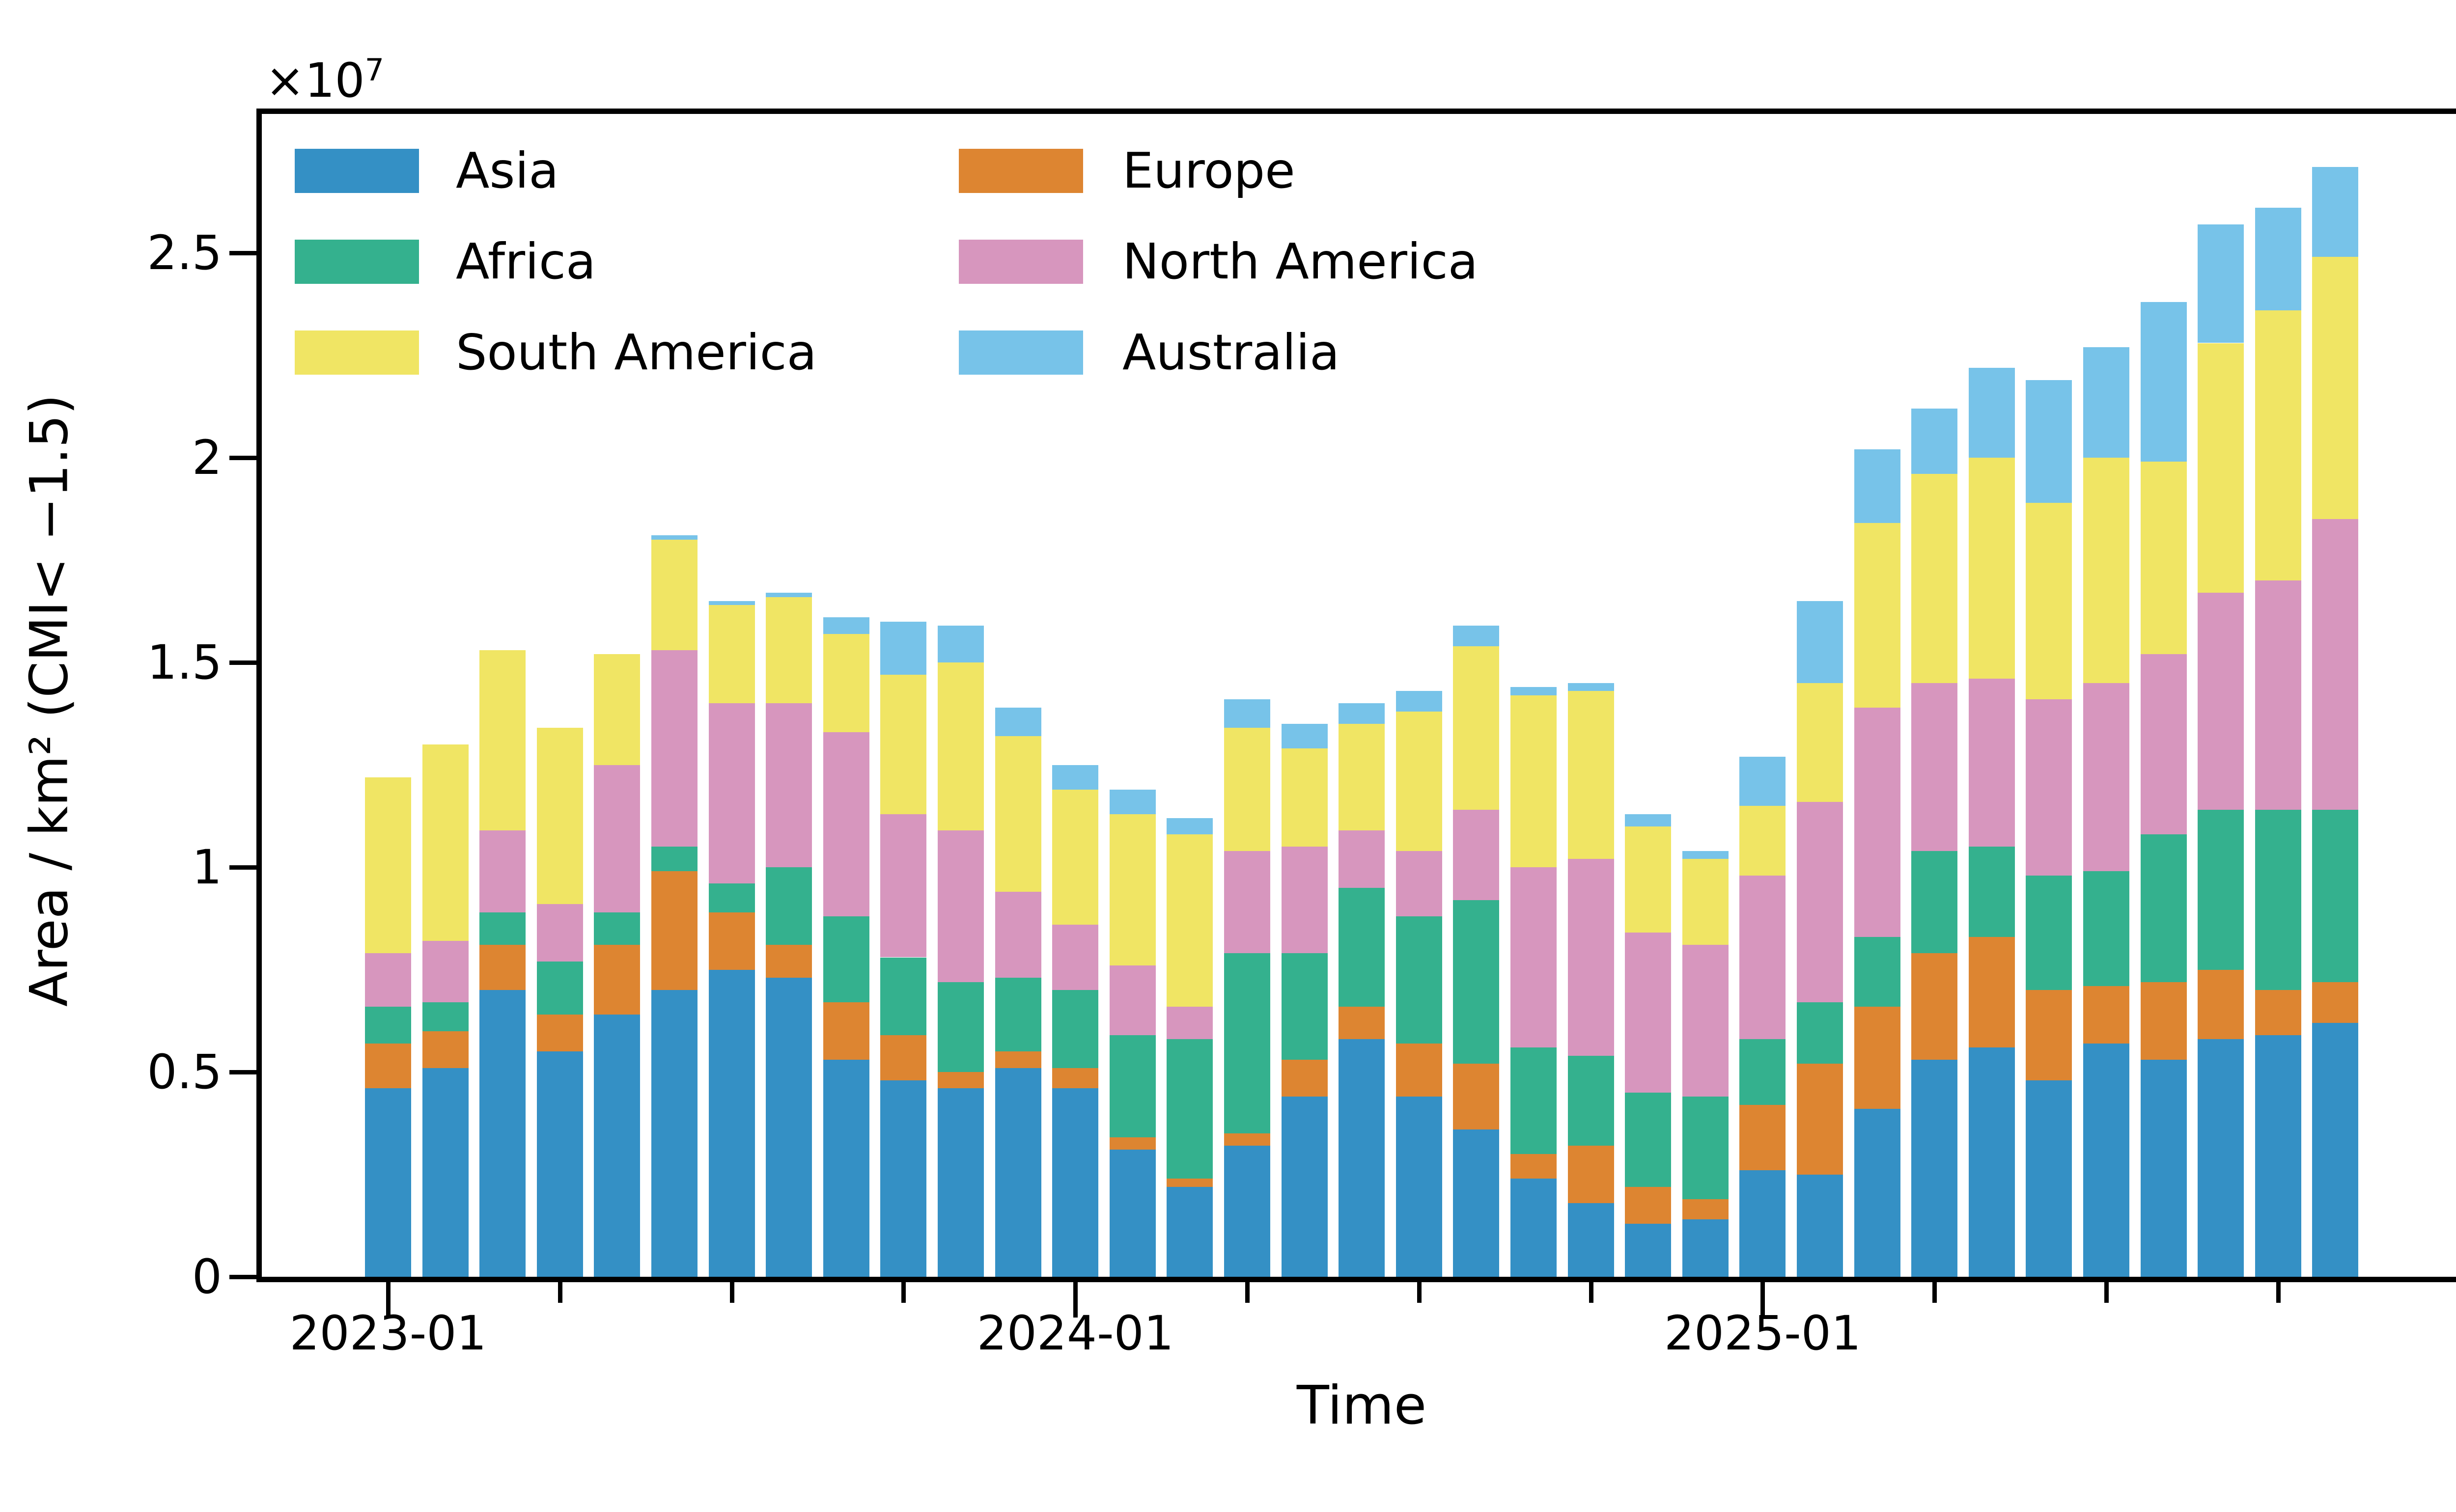 This screenshot has height=1512, width=2456. What do you see at coordinates (1075, 1333) in the screenshot?
I see `x-tick-label: 2024-01` at bounding box center [1075, 1333].